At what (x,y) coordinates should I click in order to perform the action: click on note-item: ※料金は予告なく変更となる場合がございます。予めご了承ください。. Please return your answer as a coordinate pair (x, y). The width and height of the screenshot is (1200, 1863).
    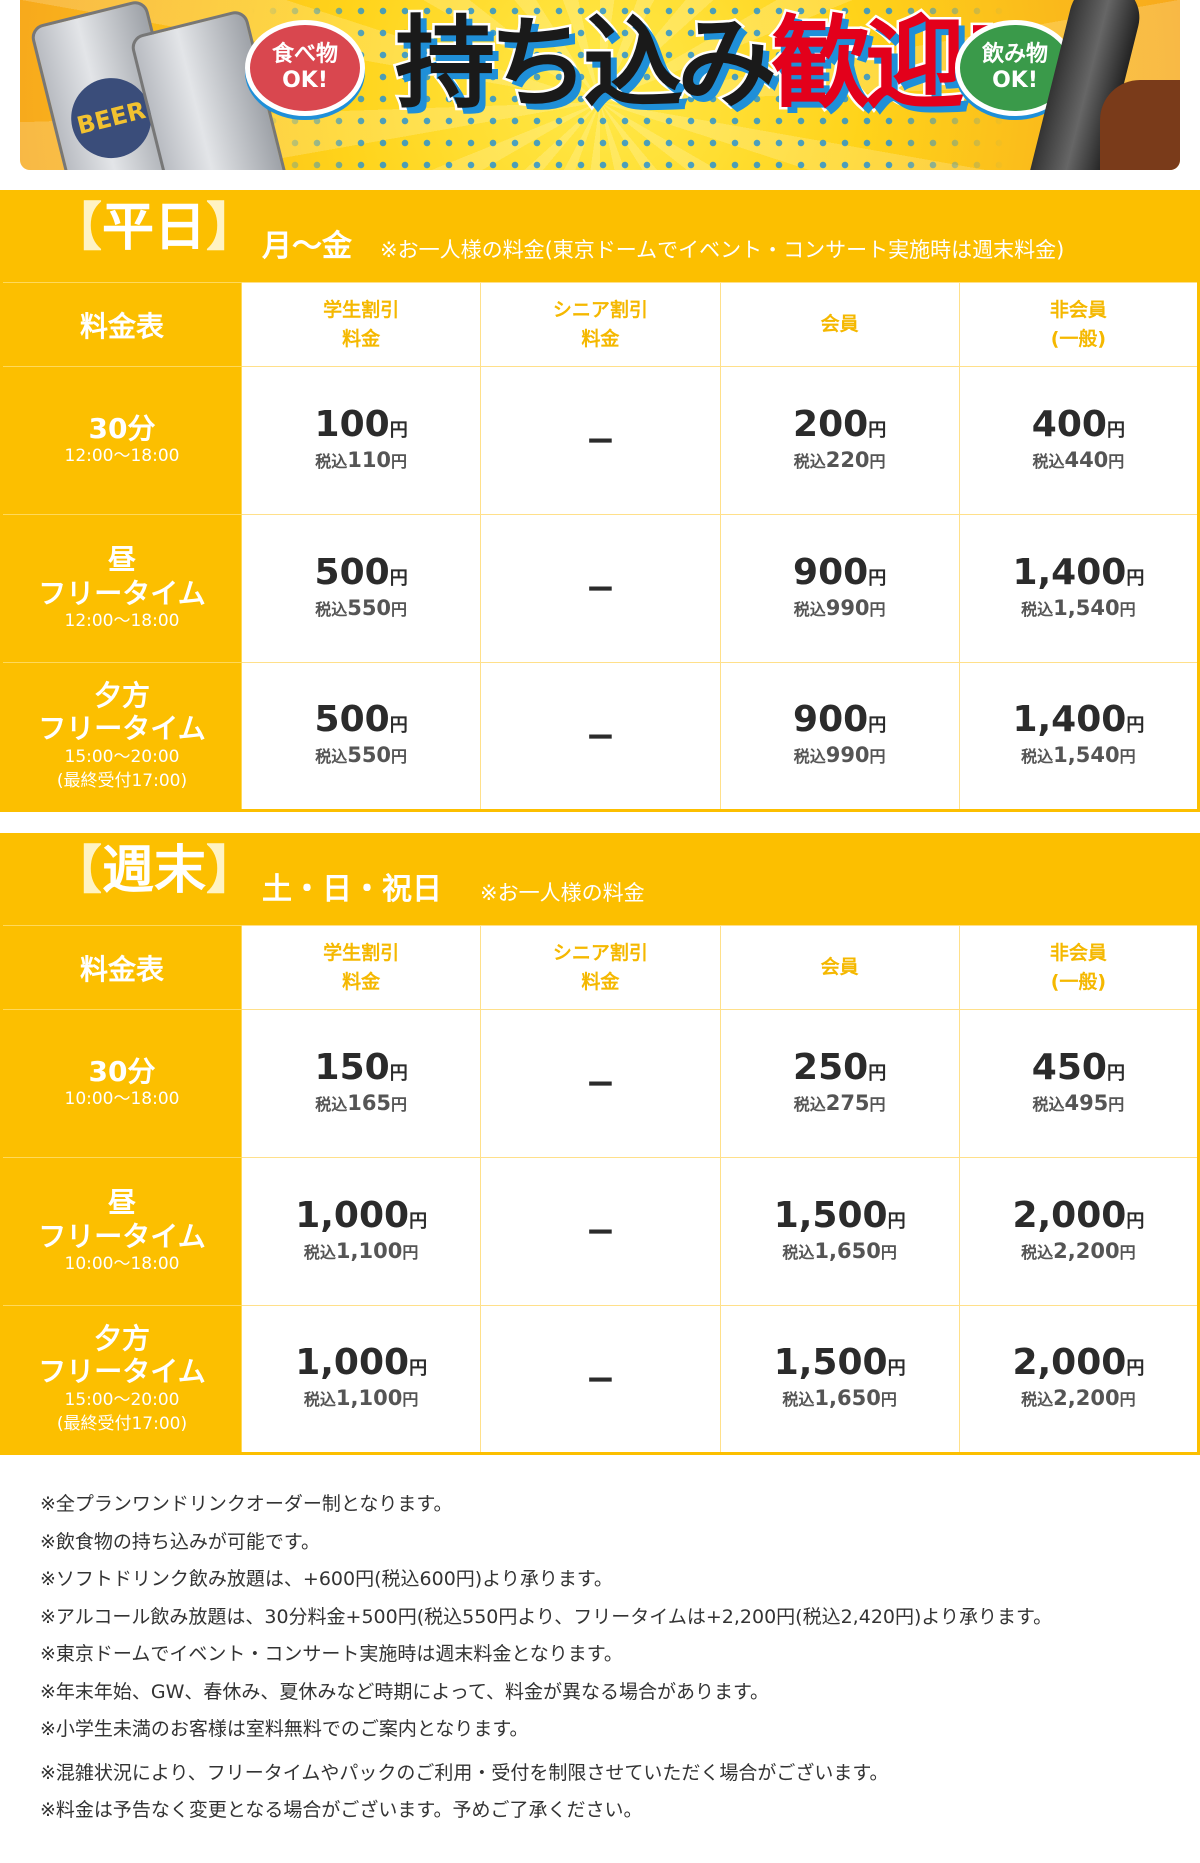
    Looking at the image, I should click on (341, 1810).